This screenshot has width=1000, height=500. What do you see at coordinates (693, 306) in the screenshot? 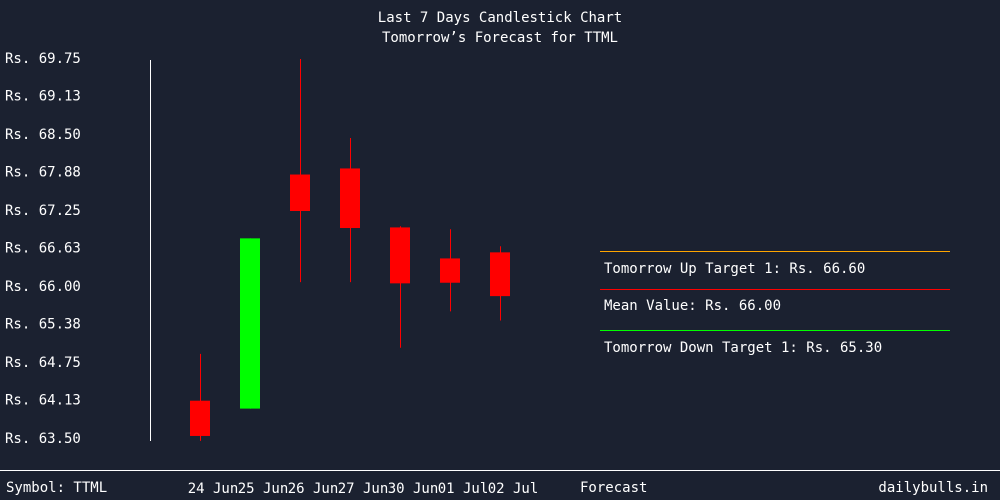
I see `forecast-mean-label: Mean Value: Rs. 66.00` at bounding box center [693, 306].